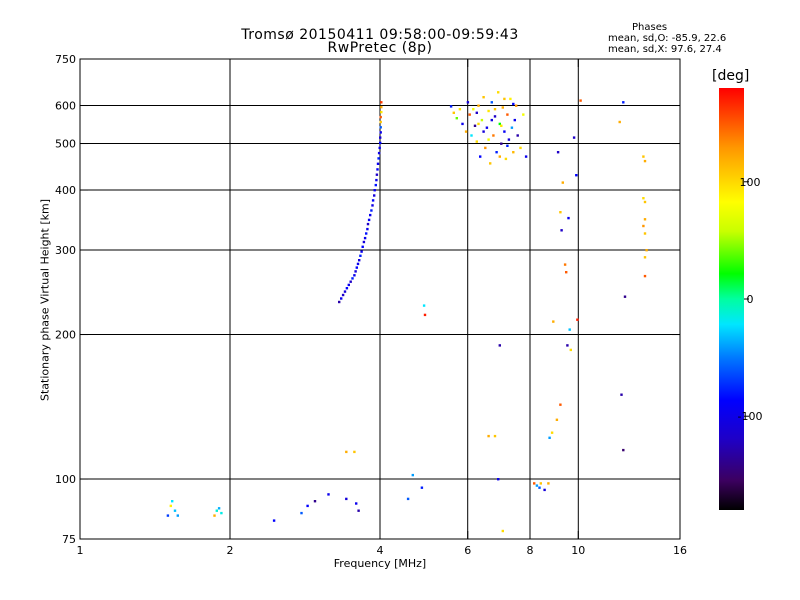 This screenshot has width=800, height=600. Describe the element at coordinates (380, 48) in the screenshot. I see `chart-subtitle: RwPretec (8p)` at that location.